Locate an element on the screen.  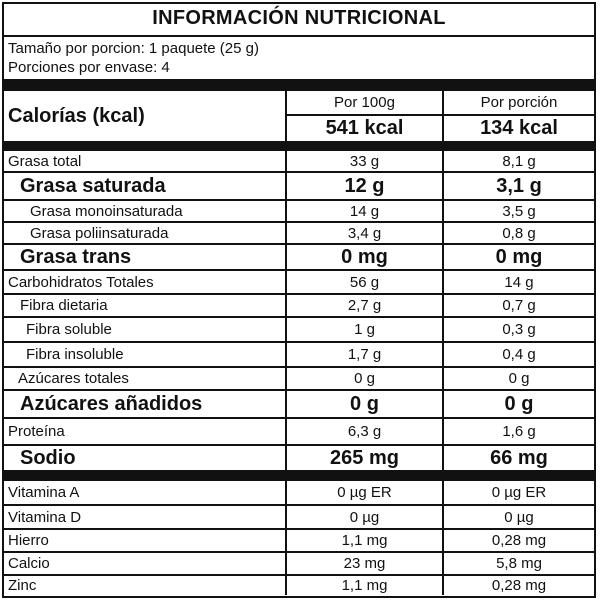
nutrient-name: Sodio is located at coordinates (145, 457).